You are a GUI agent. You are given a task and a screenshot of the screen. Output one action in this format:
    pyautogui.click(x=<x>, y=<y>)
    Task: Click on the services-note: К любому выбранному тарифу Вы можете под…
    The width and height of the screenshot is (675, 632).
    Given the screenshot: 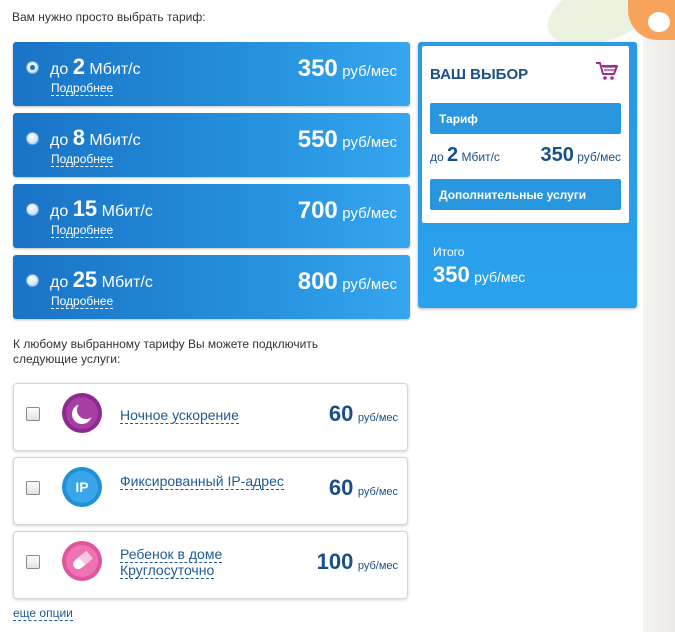 What is the action you would take?
    pyautogui.click(x=166, y=351)
    